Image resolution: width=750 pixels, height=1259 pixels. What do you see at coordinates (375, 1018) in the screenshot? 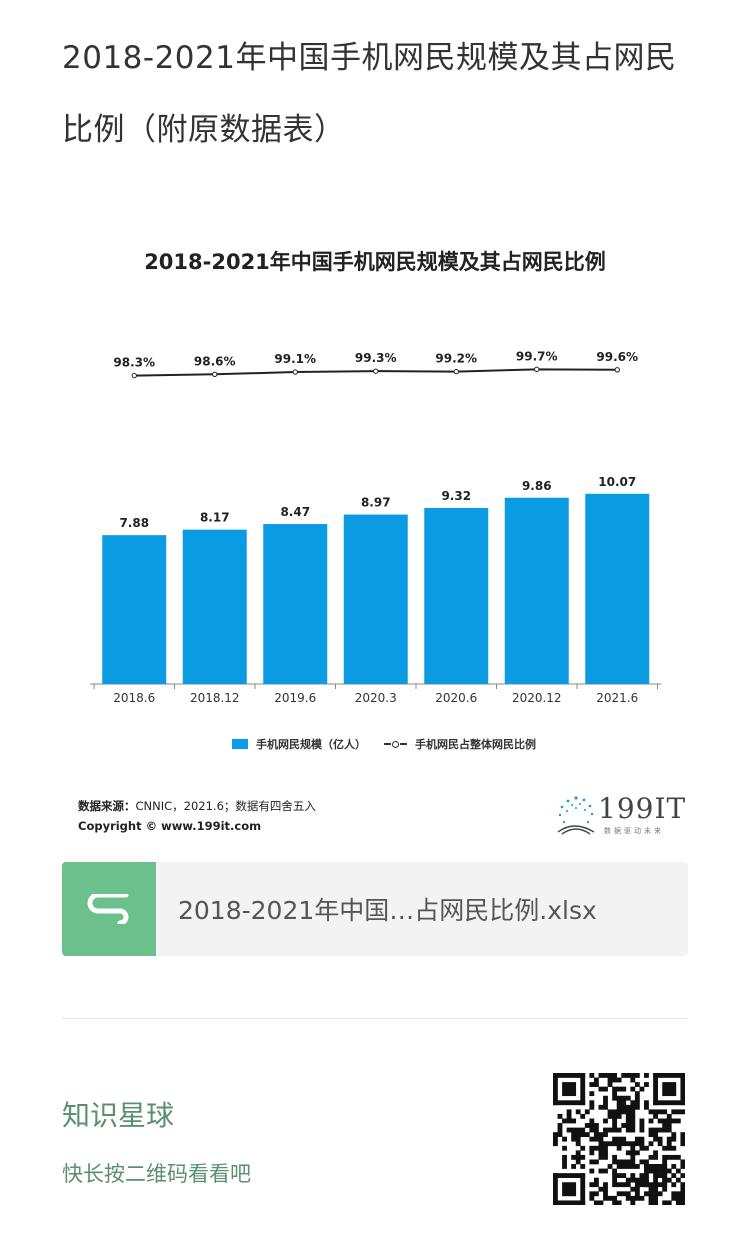
I see `divider` at bounding box center [375, 1018].